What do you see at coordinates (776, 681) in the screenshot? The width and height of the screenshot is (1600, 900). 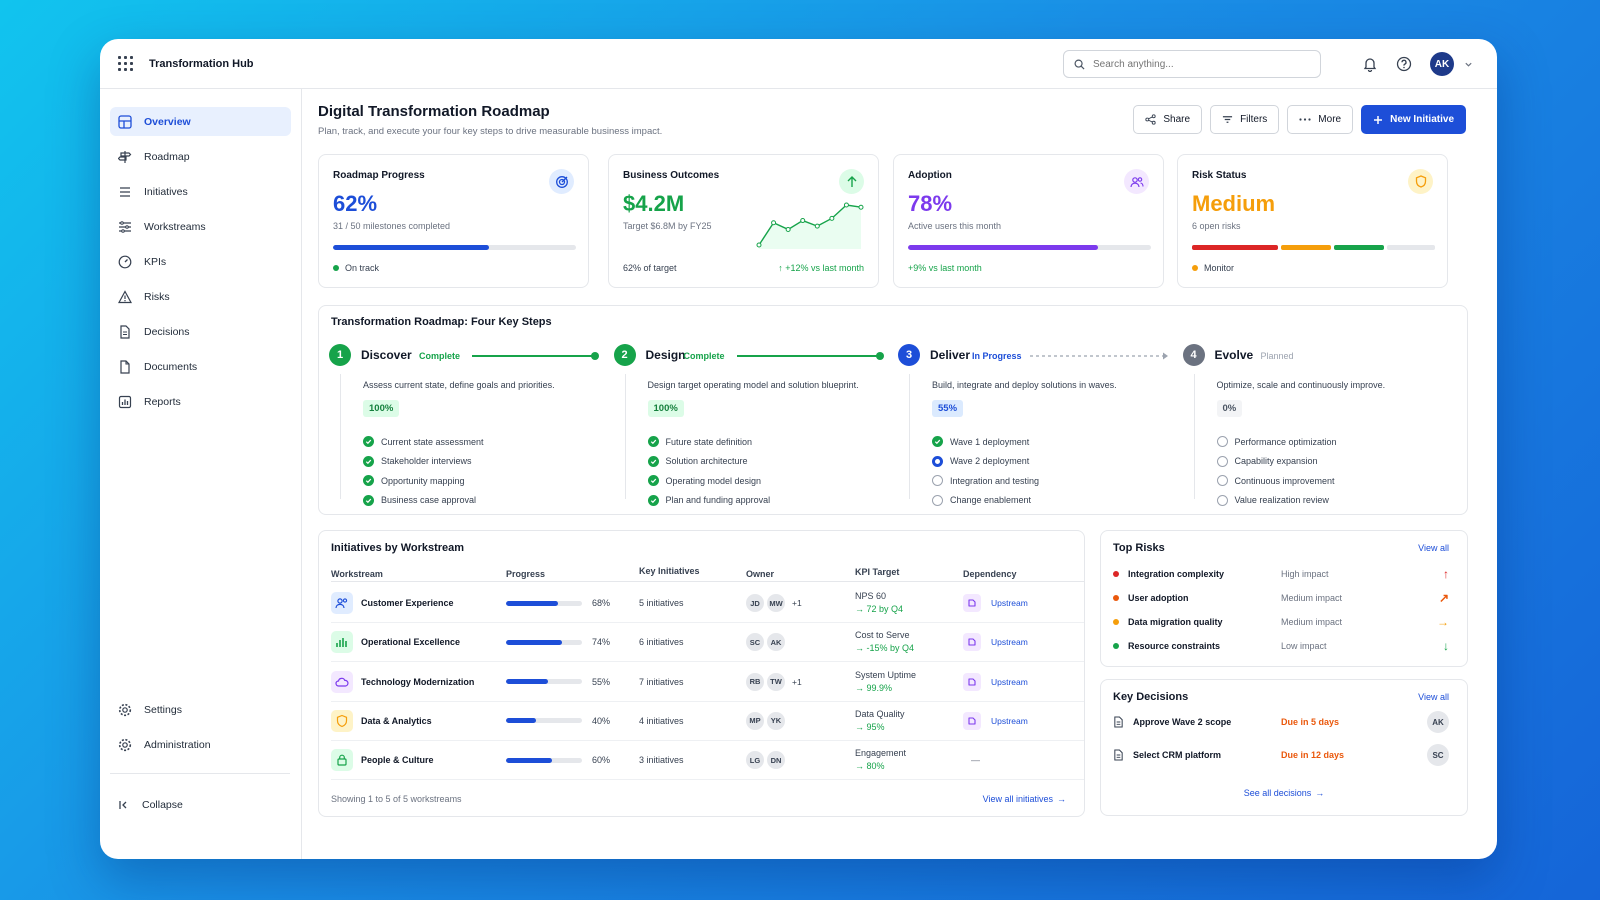 I see `owner-avatar: TW` at bounding box center [776, 681].